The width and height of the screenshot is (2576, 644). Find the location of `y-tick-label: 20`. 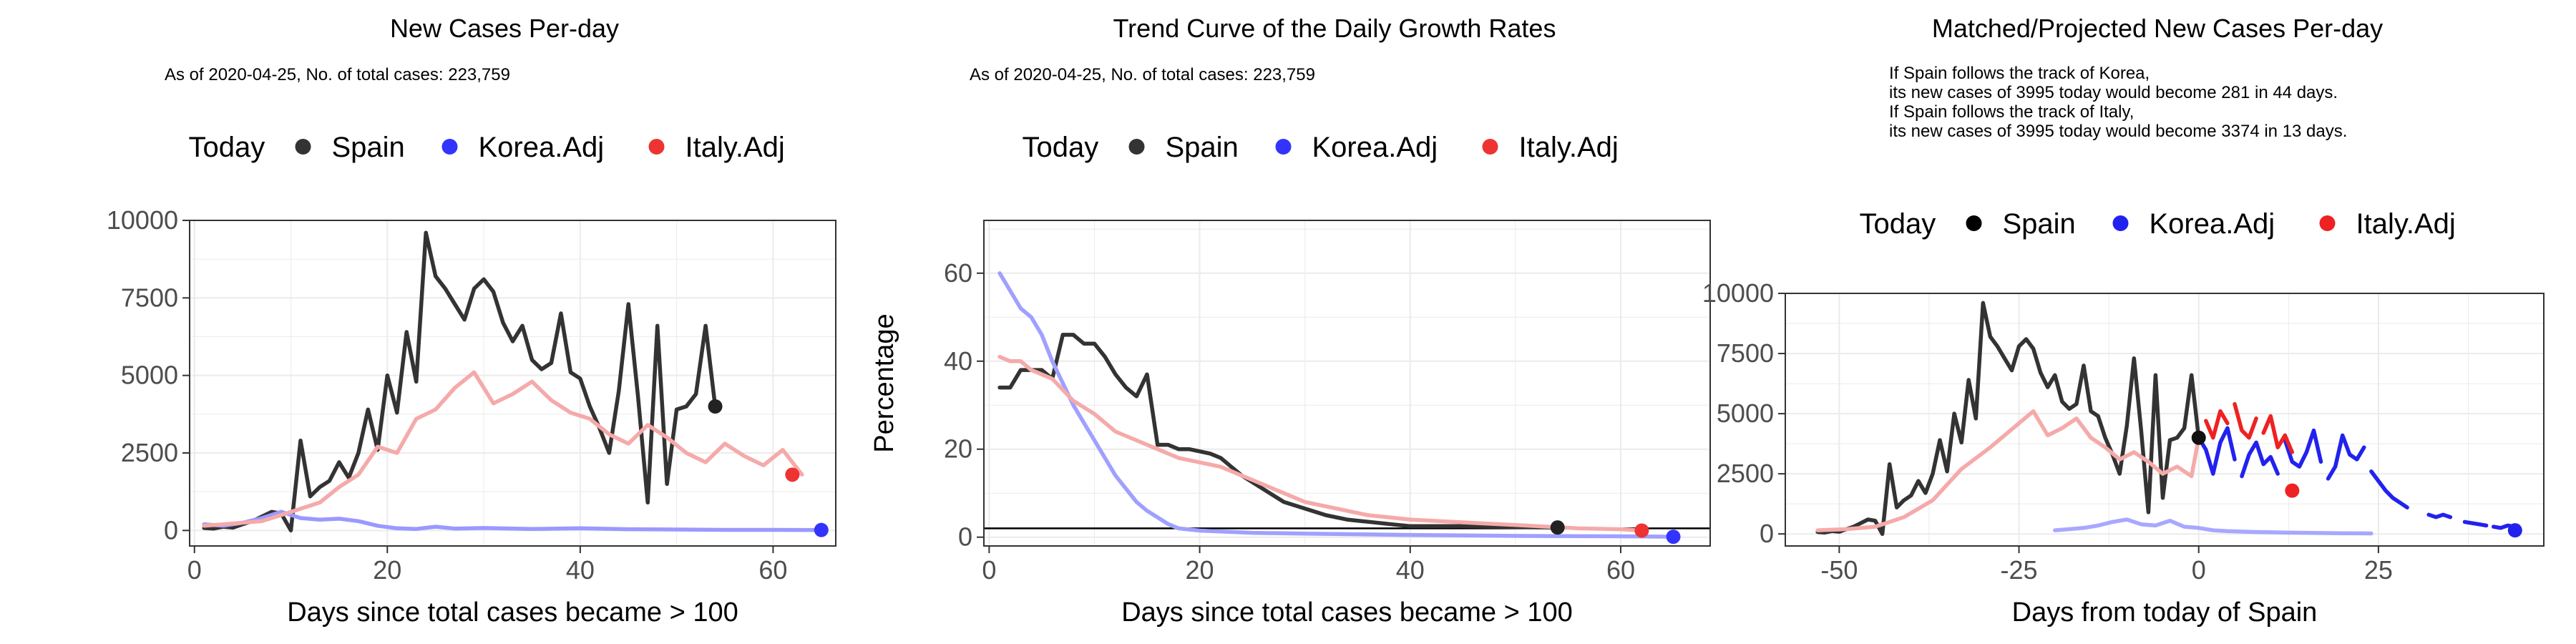

y-tick-label: 20 is located at coordinates (958, 449).